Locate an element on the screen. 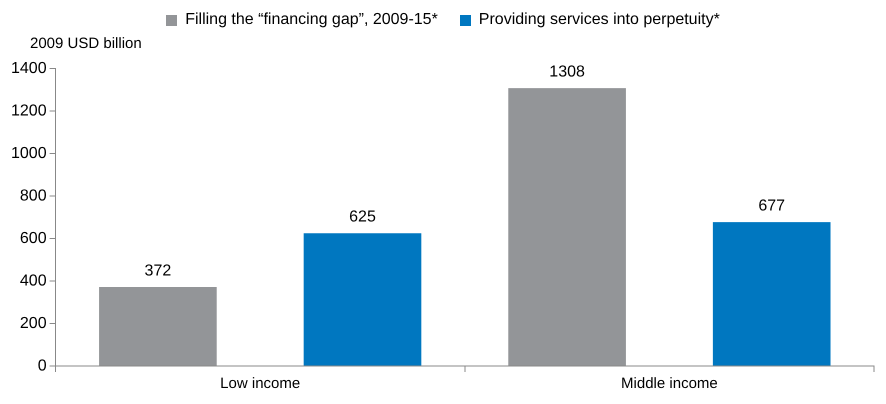  data-label: 625 is located at coordinates (362, 217).